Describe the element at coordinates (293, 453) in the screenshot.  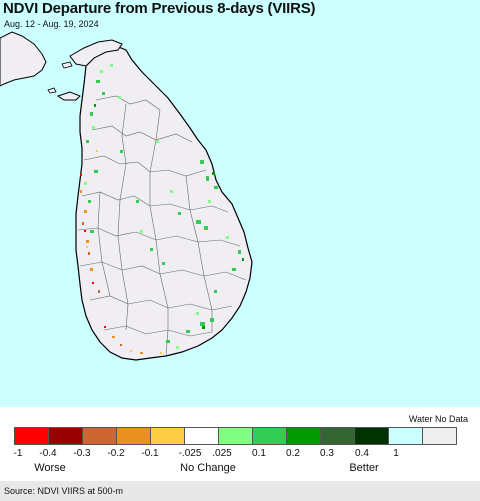
I see `legend-tick: 0.2` at that location.